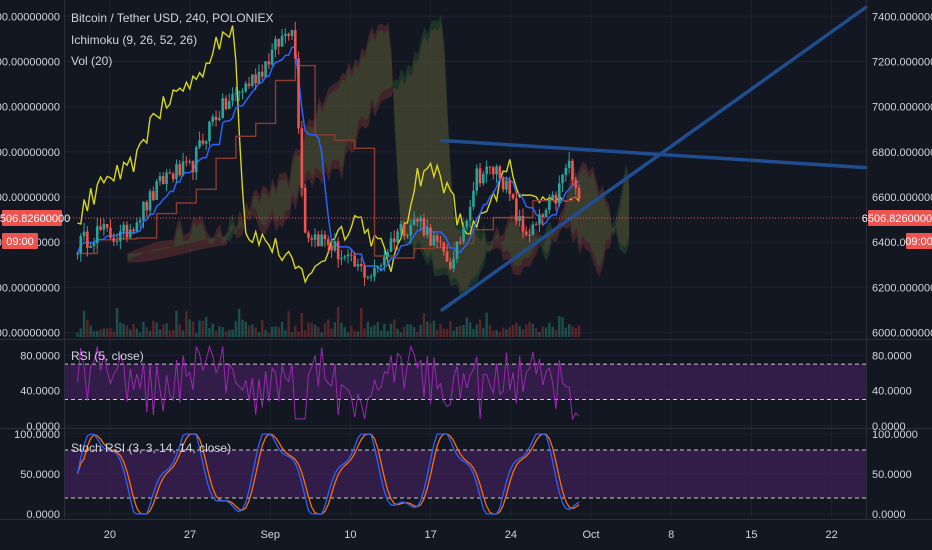  What do you see at coordinates (654, 154) in the screenshot?
I see `resistance-trendline` at bounding box center [654, 154].